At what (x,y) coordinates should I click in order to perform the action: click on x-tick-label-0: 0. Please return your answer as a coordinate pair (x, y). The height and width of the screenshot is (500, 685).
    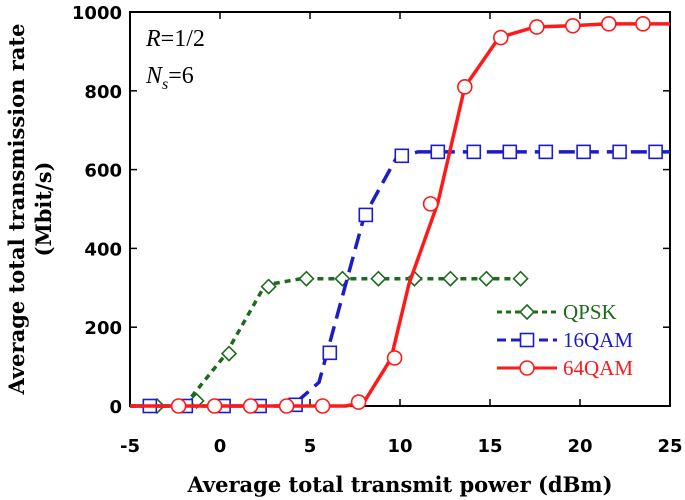
    Looking at the image, I should click on (220, 446).